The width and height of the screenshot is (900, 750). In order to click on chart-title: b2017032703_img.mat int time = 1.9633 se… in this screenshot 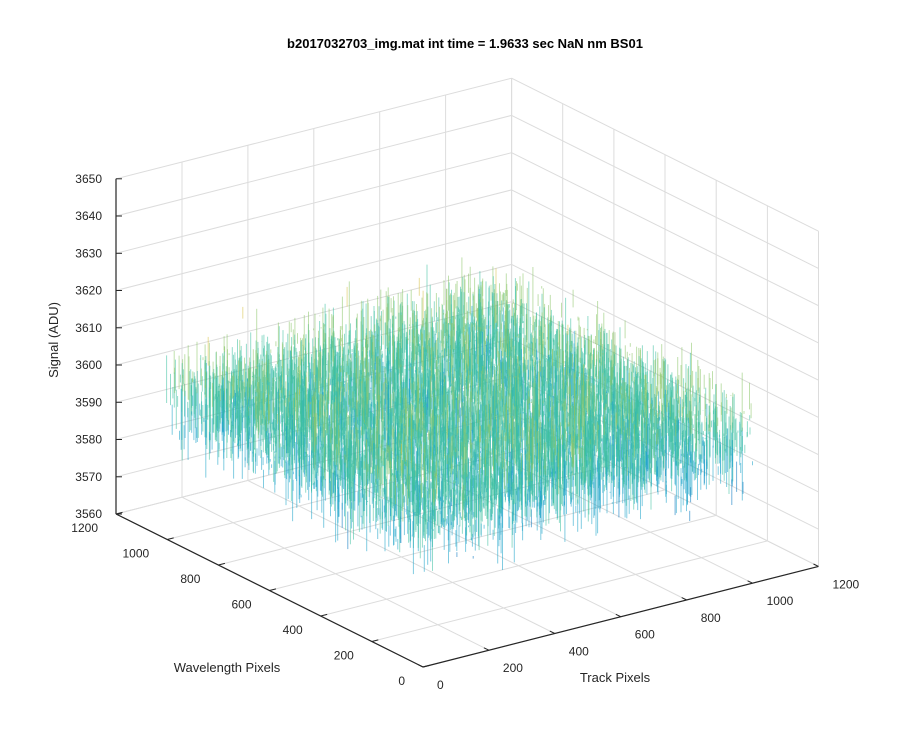, I will do `click(465, 43)`.